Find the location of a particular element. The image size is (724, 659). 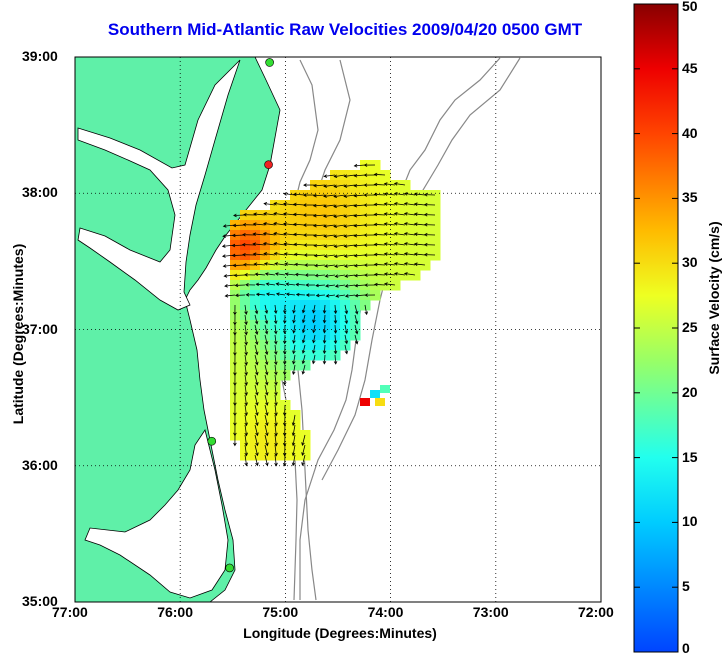

y-tick-label: 36:00 is located at coordinates (40, 464).